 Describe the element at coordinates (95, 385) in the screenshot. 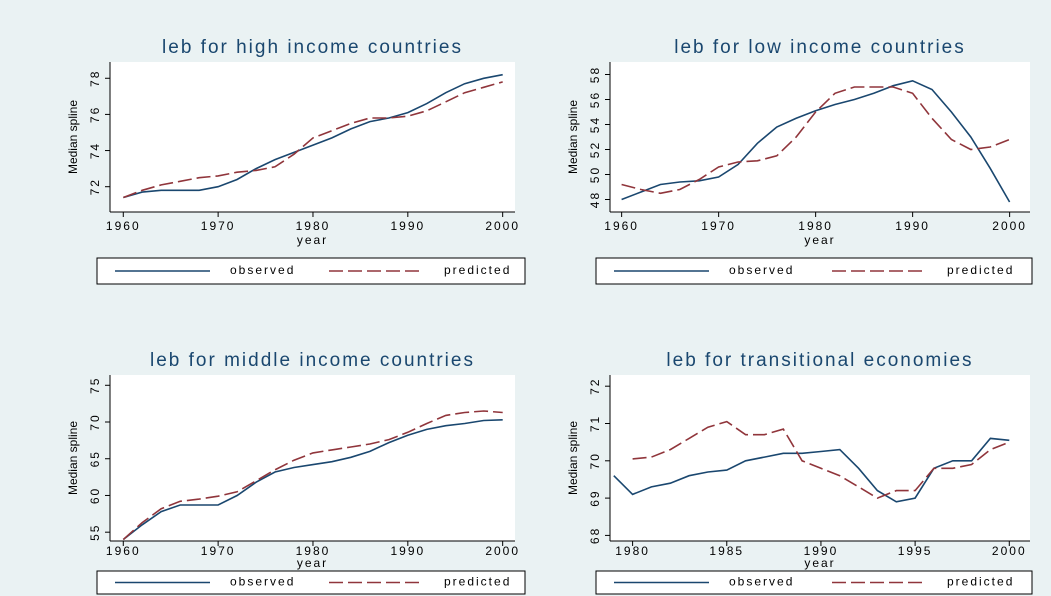

I see `y-tick-label: 75` at that location.